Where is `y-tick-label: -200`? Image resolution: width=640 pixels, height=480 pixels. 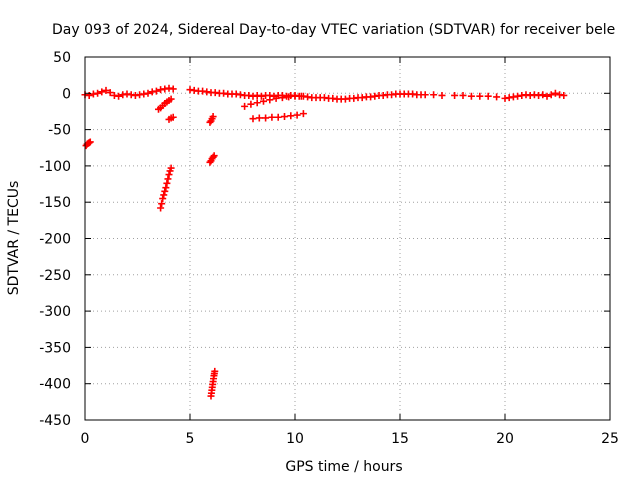
y-tick-label: -200 is located at coordinates (55, 240).